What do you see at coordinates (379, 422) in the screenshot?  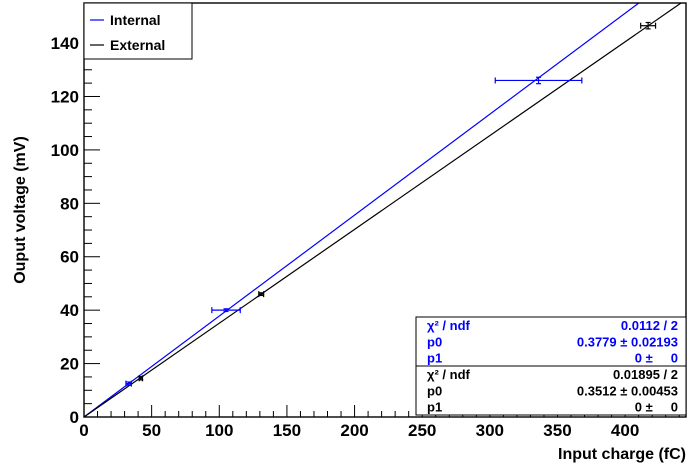 I see `x-axis: 0 50 100 150 200 250 300 350 400` at bounding box center [379, 422].